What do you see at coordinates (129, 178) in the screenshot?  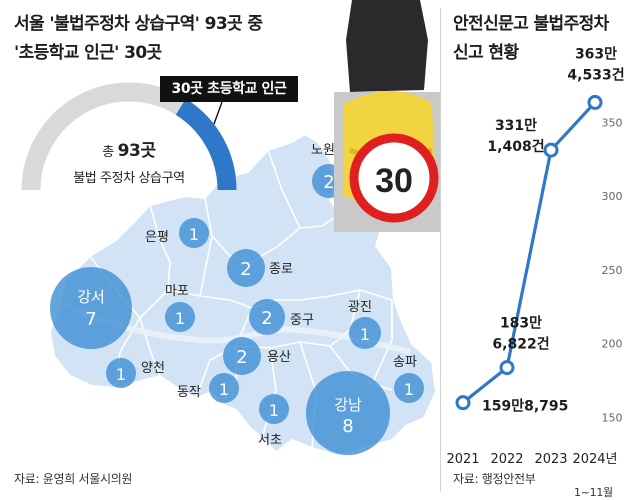 I see `gauge-total-caption: 불법 주정차 상습구역` at bounding box center [129, 178].